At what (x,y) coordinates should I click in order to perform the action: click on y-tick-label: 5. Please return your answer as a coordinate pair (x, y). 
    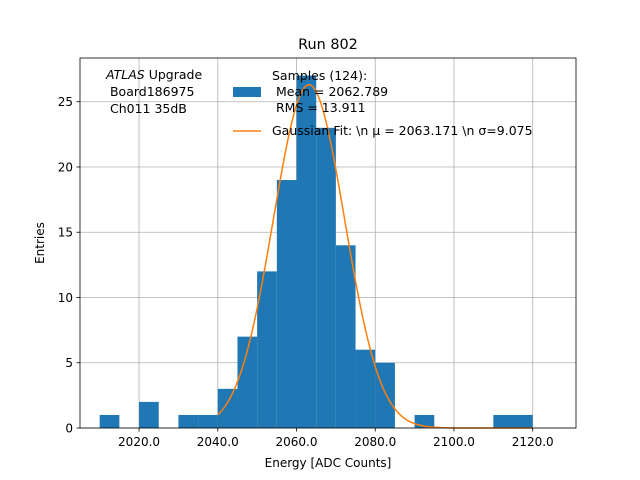
    Looking at the image, I should click on (69, 363).